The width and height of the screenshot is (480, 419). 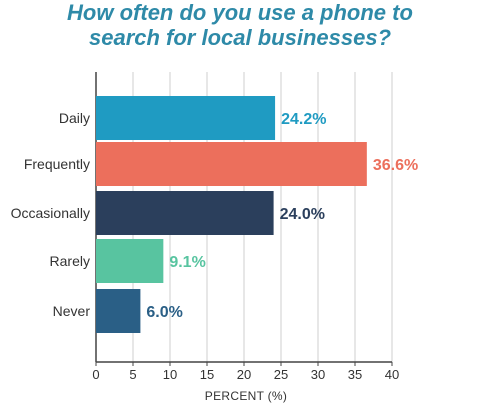 I want to click on bar-frequently, so click(x=231, y=164).